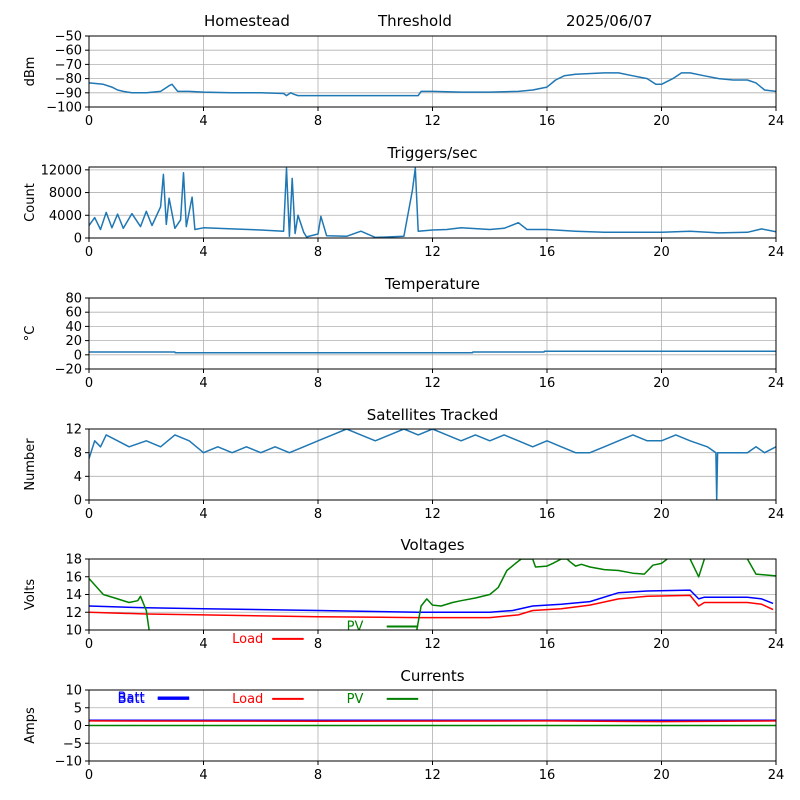 This screenshot has width=800, height=800. I want to click on triggers-title: Triggers/sec, so click(432, 153).